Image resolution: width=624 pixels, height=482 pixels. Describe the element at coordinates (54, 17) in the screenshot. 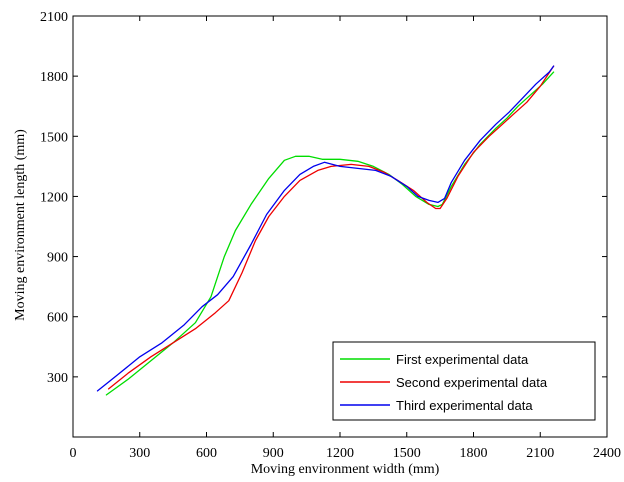

I see `y-tick-label: 2100` at that location.